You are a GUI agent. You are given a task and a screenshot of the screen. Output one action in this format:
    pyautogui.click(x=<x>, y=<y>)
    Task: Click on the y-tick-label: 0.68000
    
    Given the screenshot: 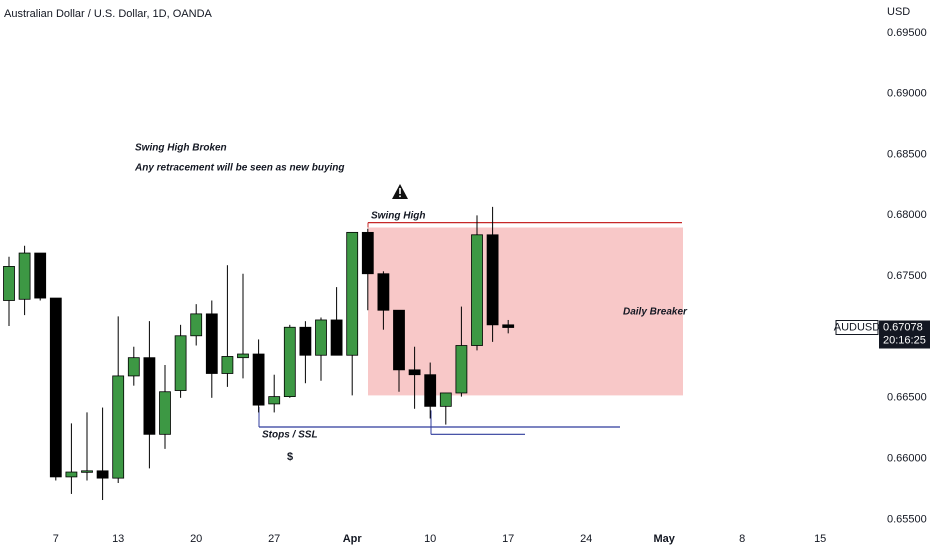 What is the action you would take?
    pyautogui.click(x=907, y=215)
    